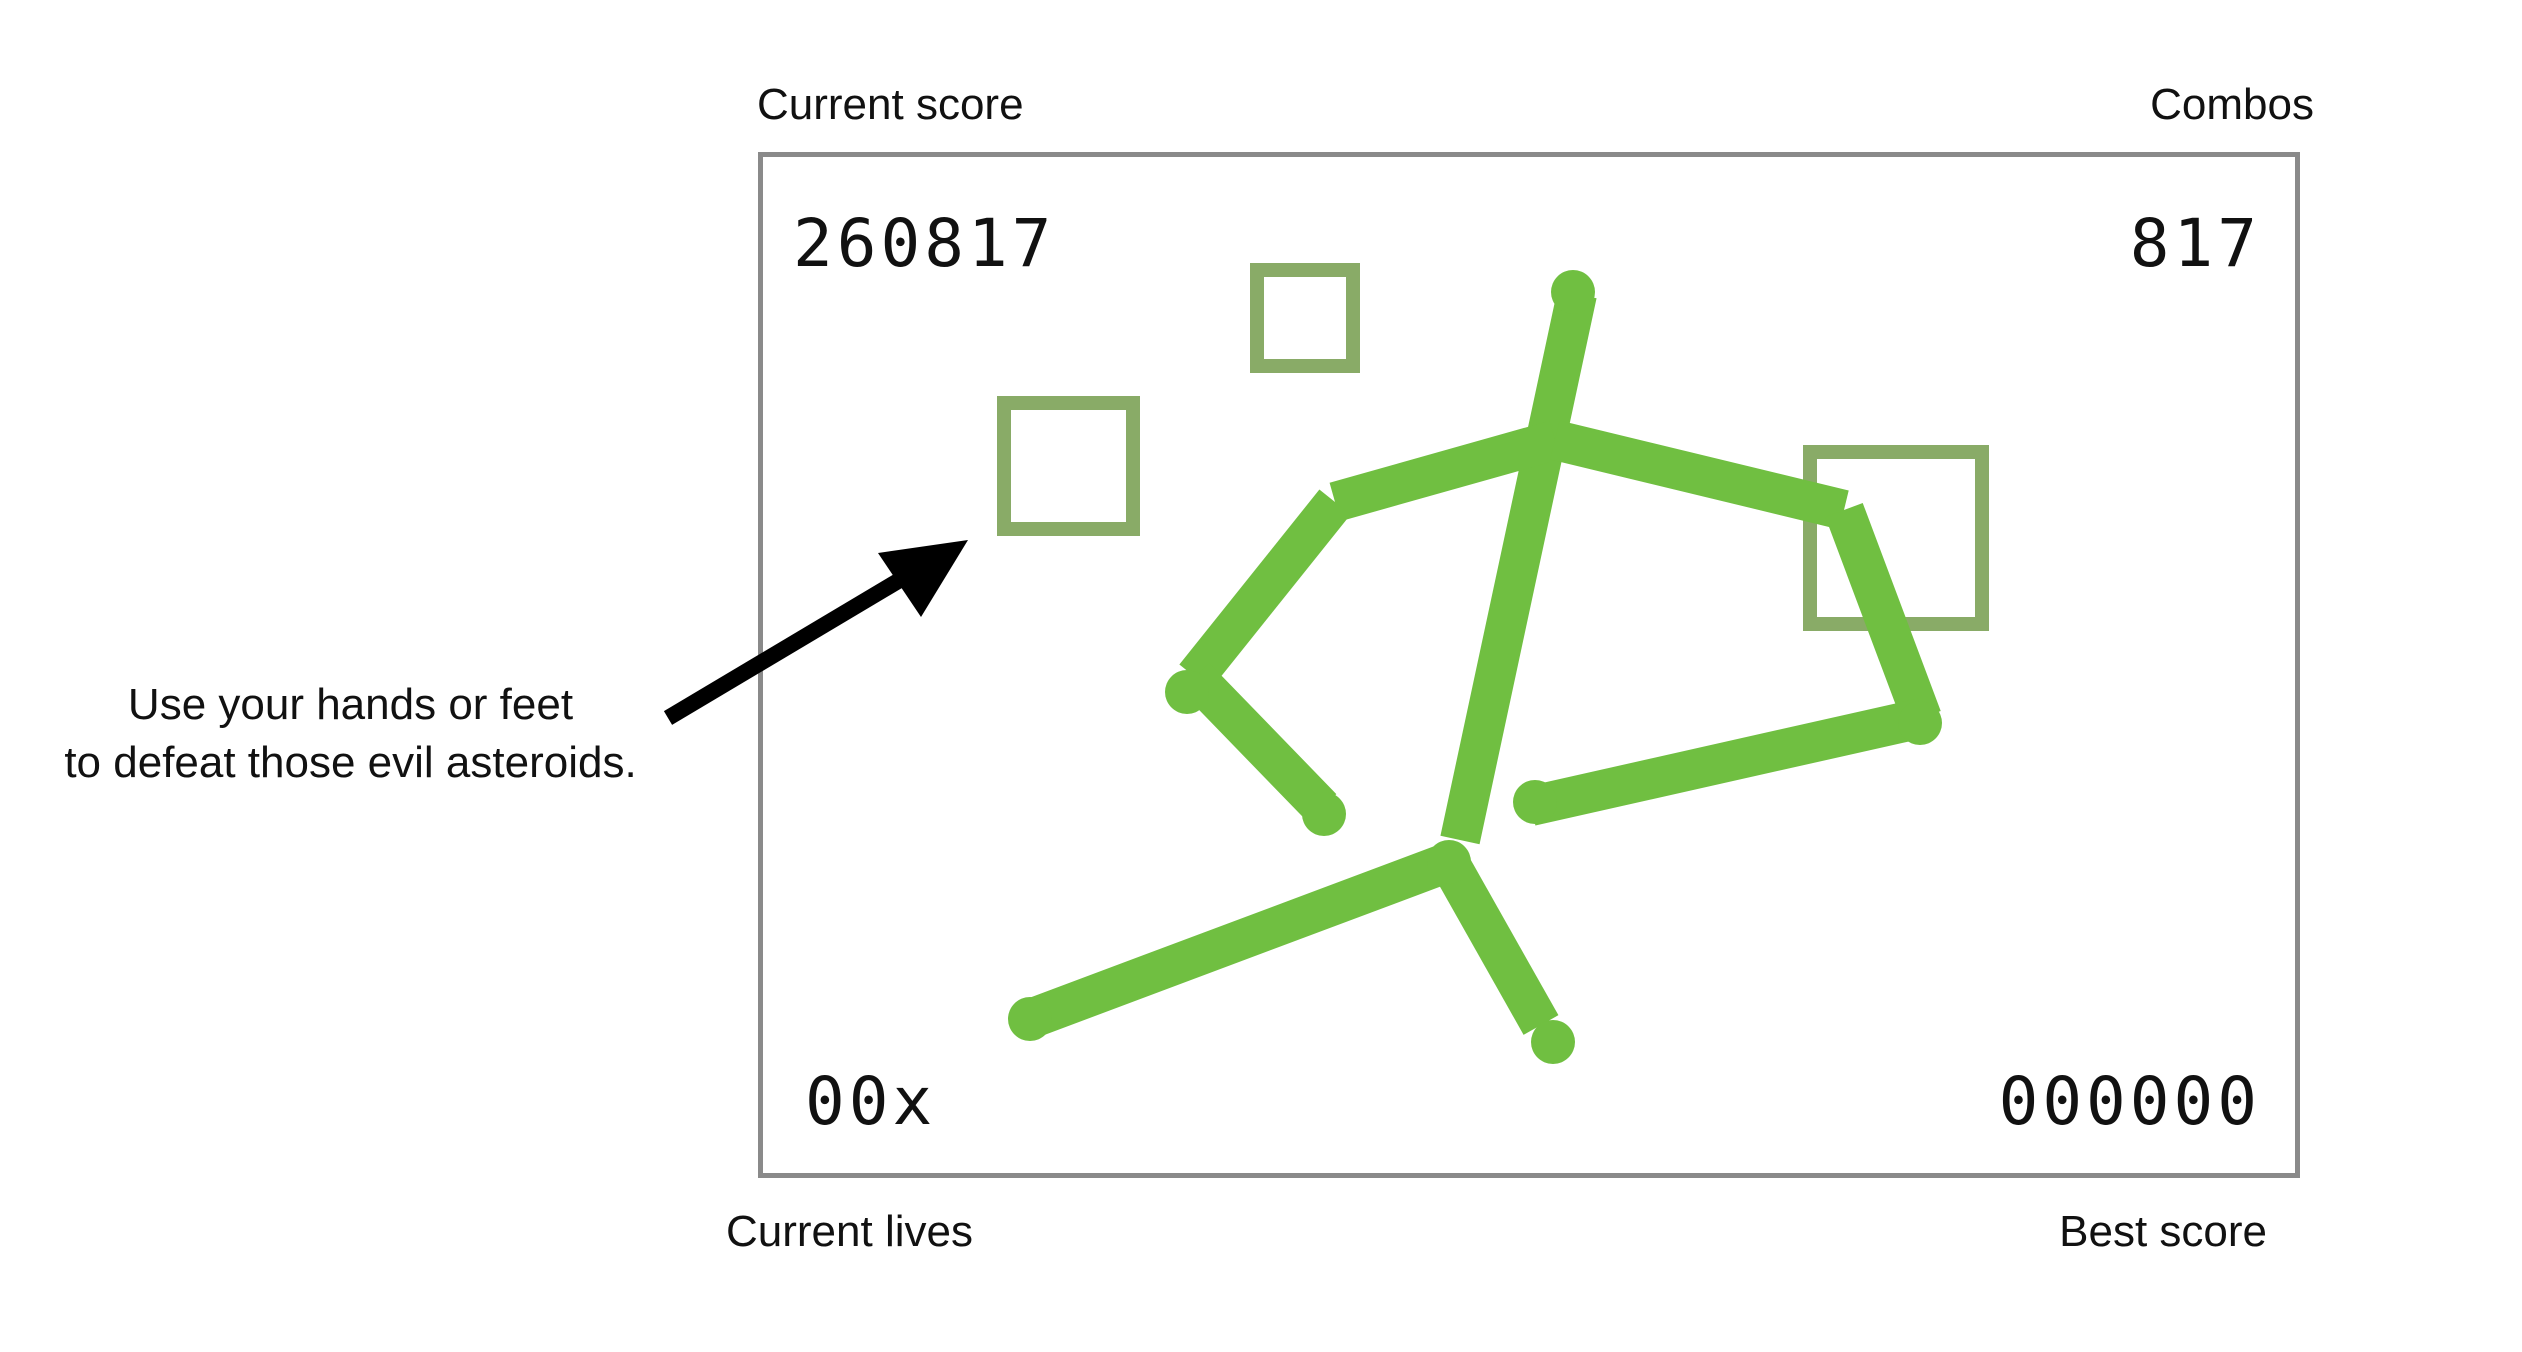 The height and width of the screenshot is (1352, 2522). I want to click on instructions-line-2: to defeat those evil asteroids., so click(350, 762).